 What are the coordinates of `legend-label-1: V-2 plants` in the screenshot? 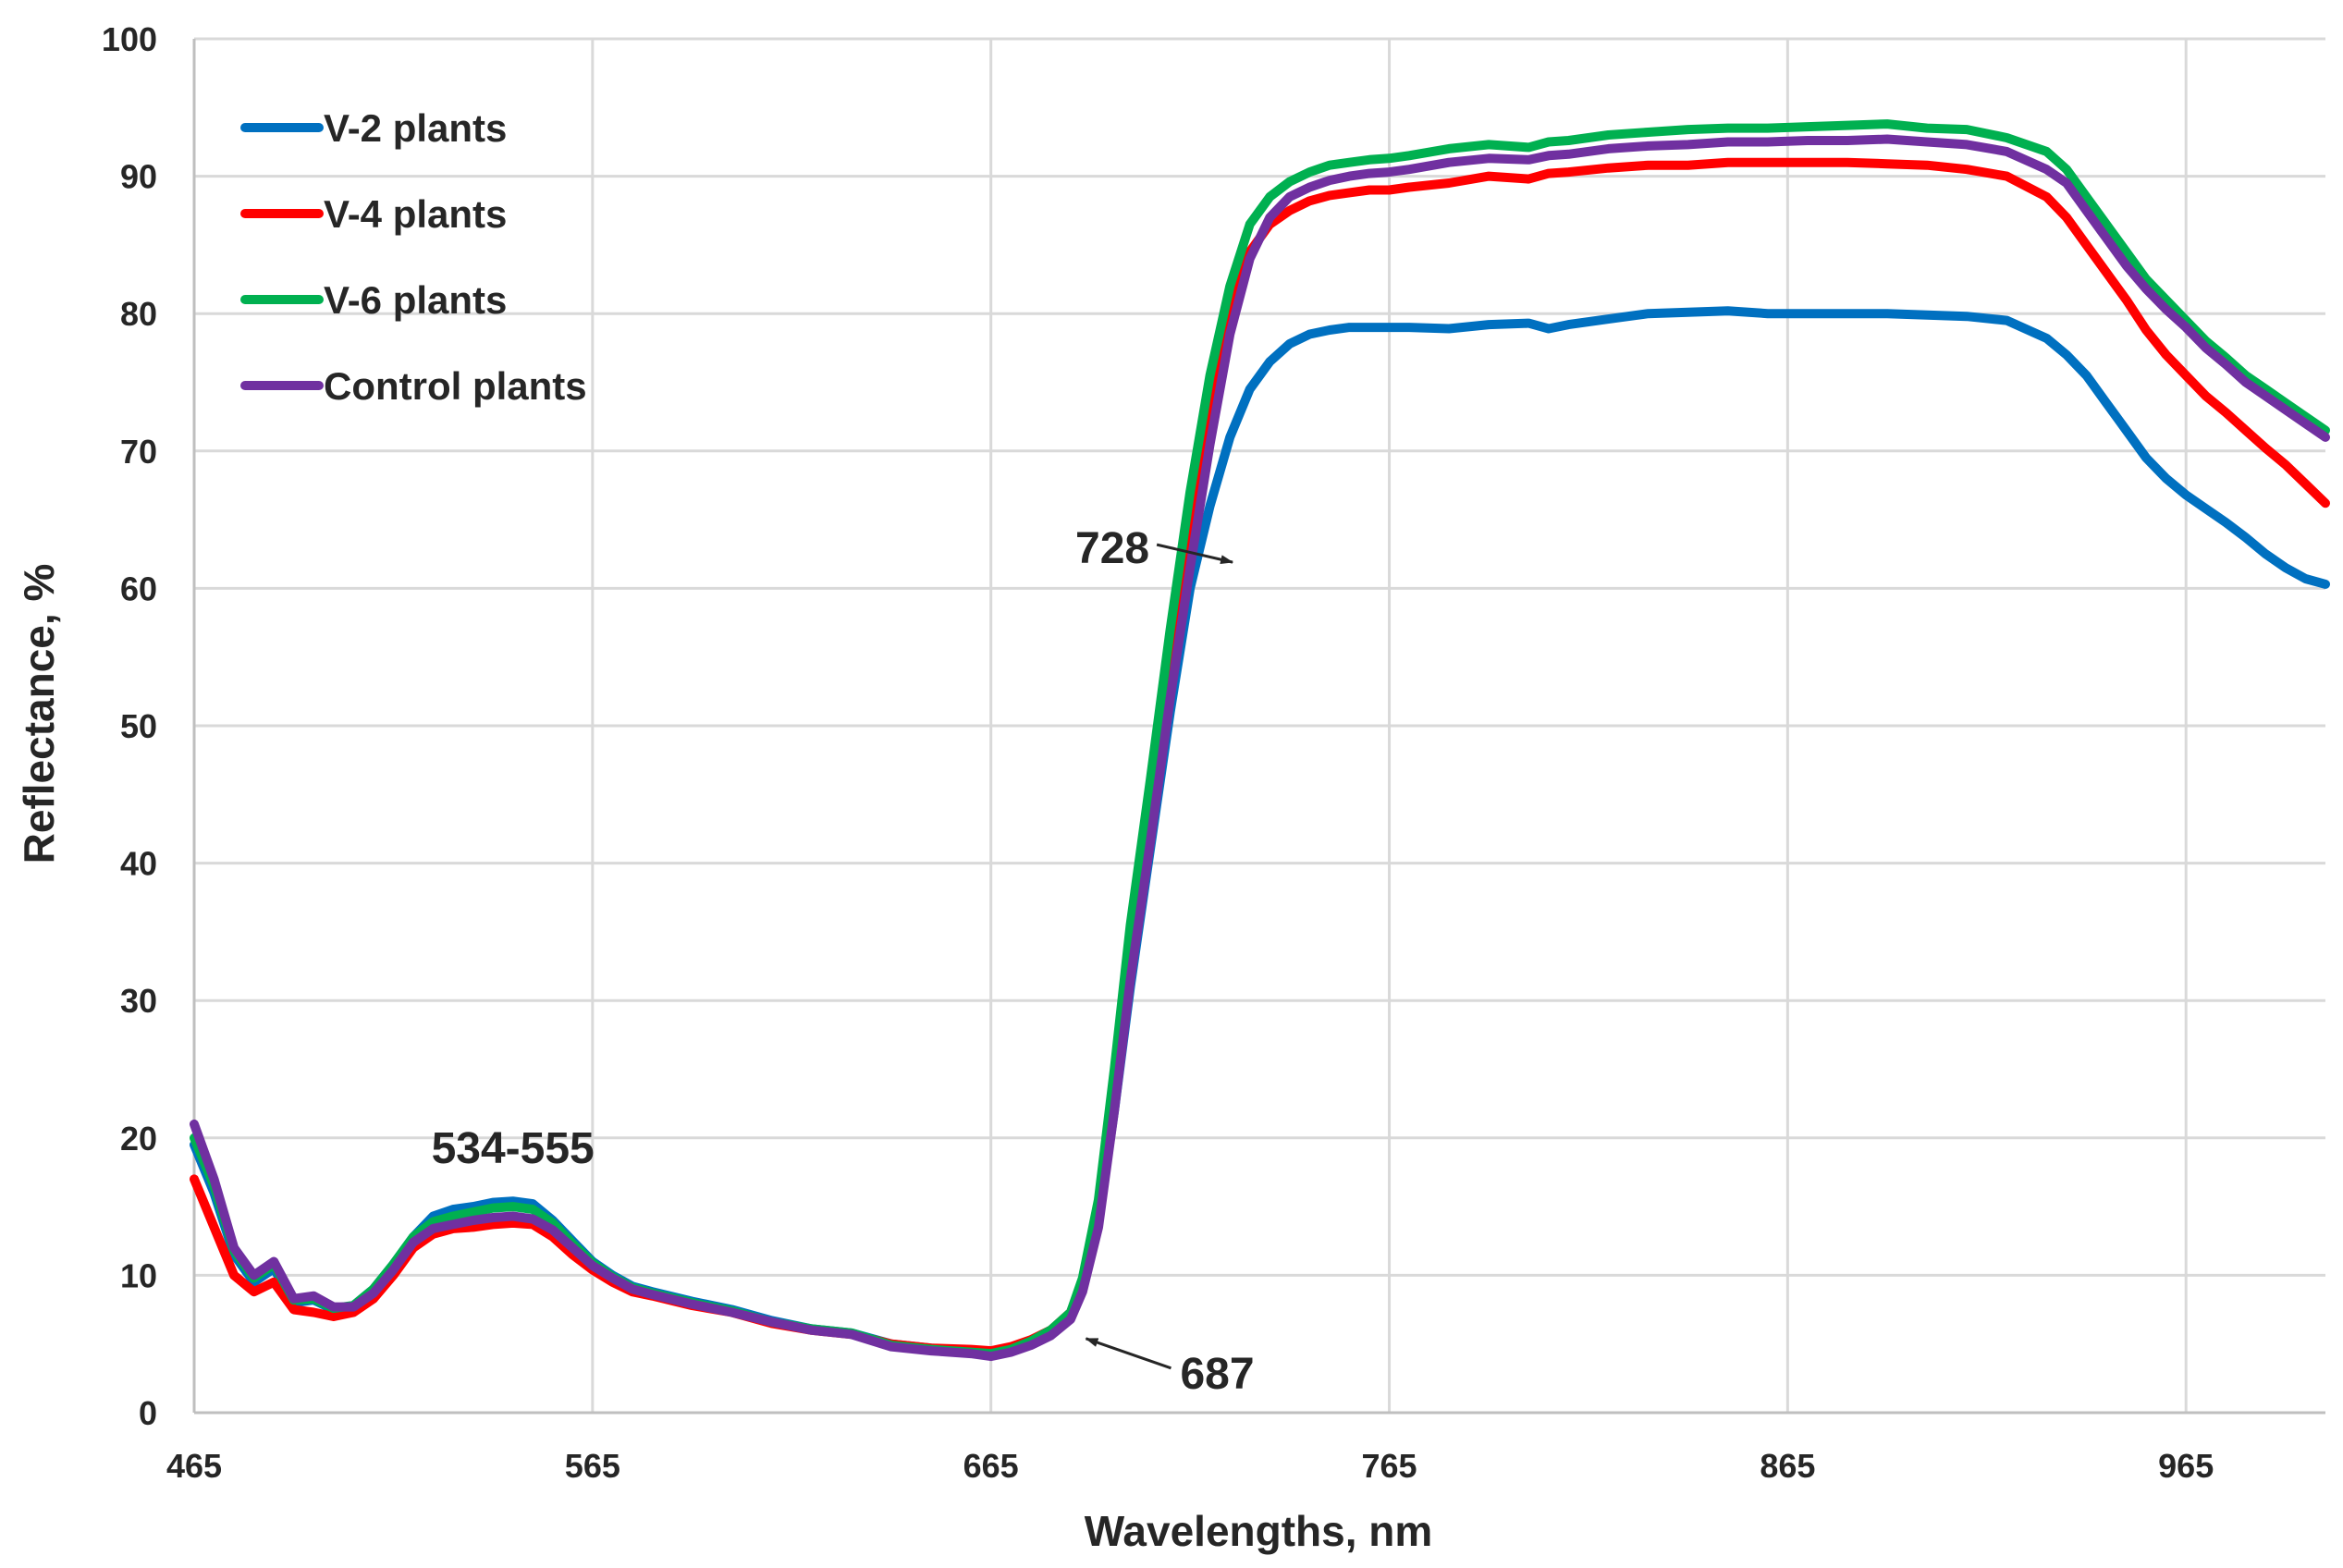 It's located at (415, 128).